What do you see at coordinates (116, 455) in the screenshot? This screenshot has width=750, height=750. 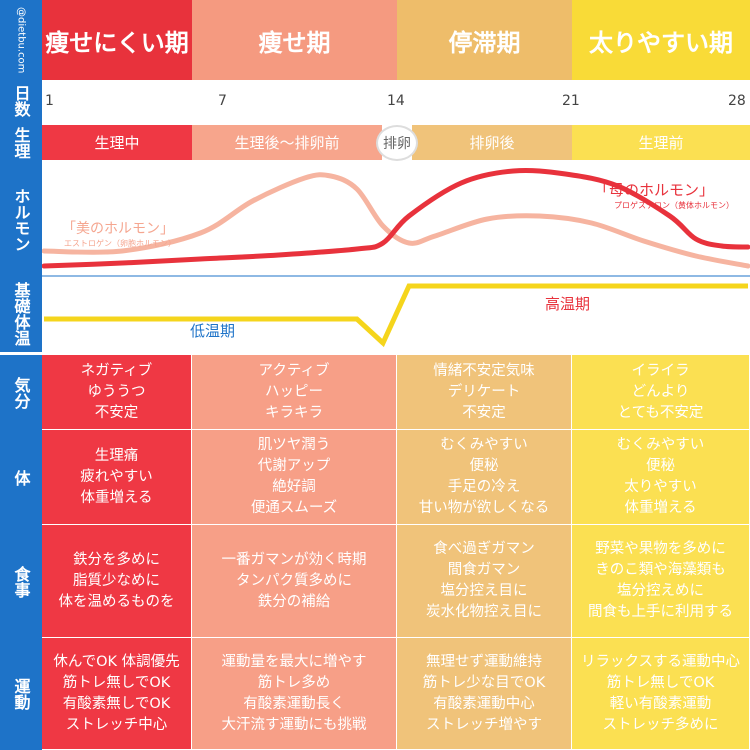 I see `body-text: 生理痛` at bounding box center [116, 455].